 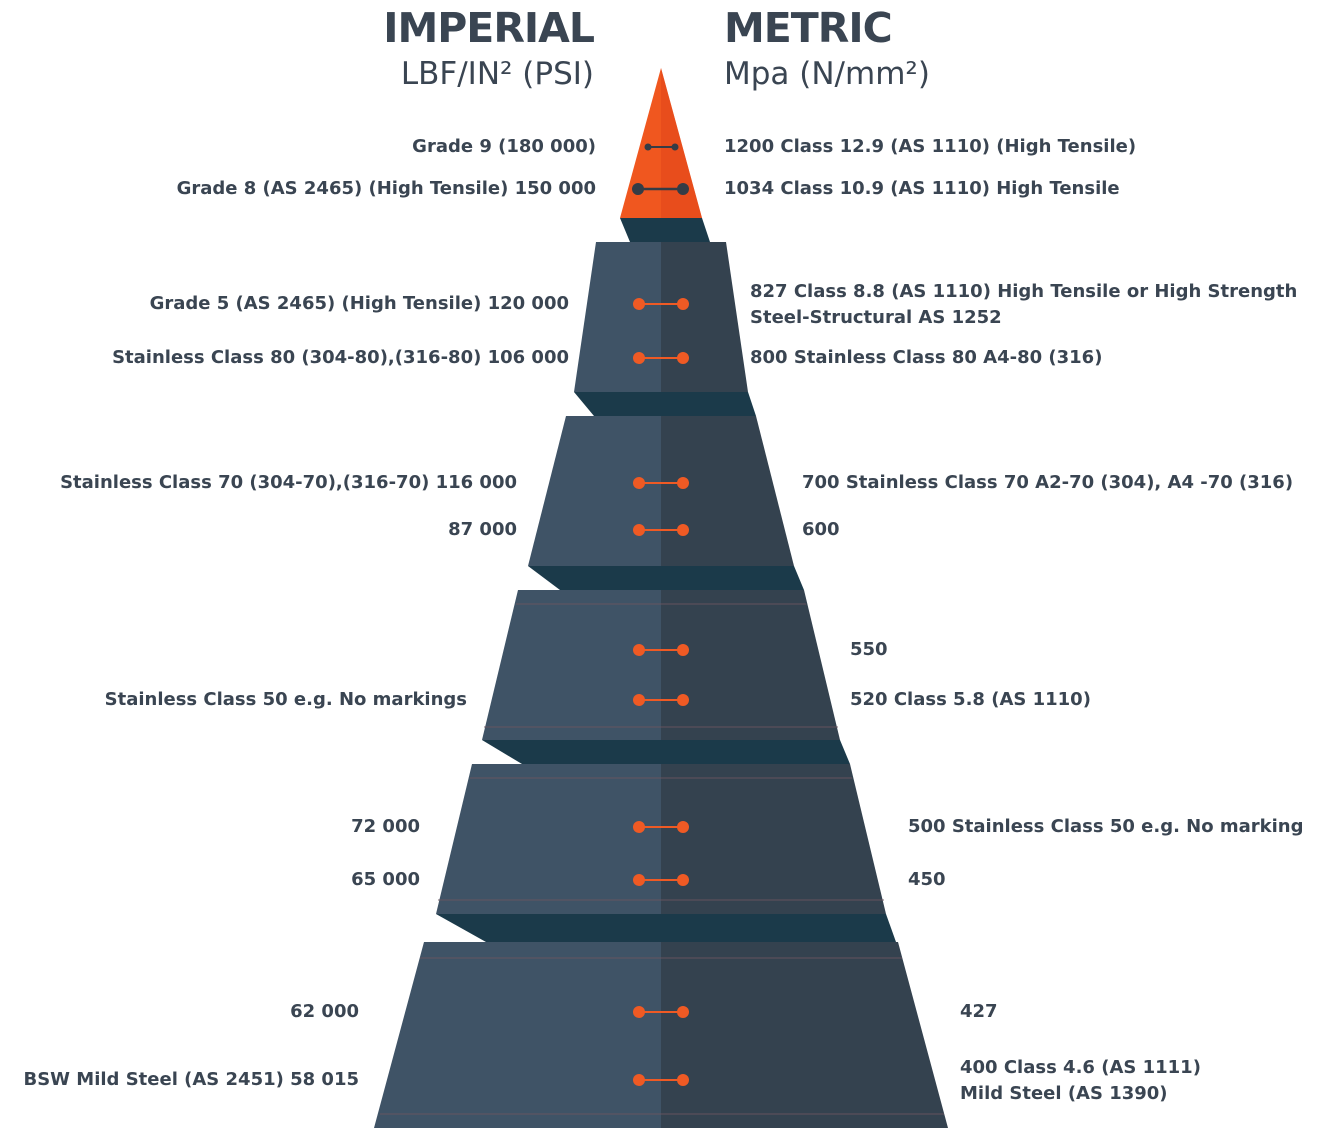 I want to click on metric-label: 520 Class 5.8 (AS 1110), so click(x=970, y=699).